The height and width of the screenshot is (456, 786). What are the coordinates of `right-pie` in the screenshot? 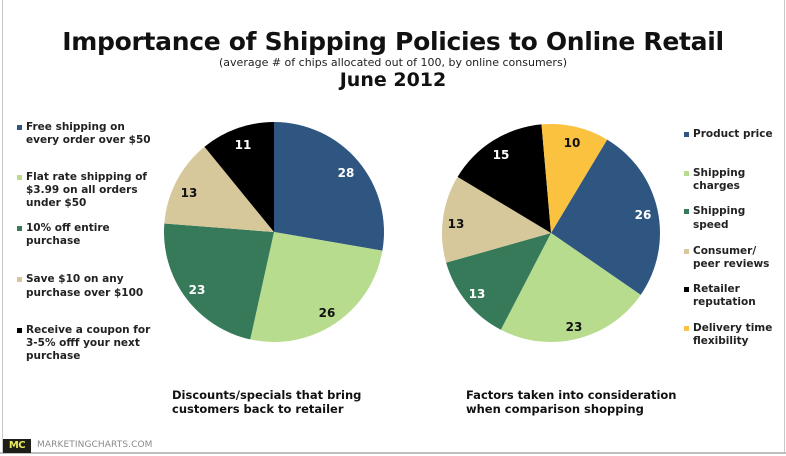 It's located at (551, 232).